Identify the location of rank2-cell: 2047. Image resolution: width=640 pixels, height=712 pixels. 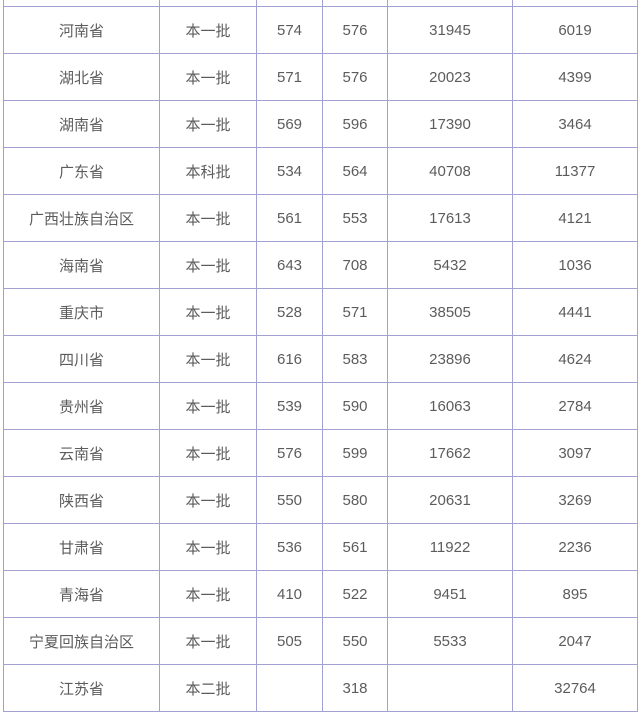
(575, 641).